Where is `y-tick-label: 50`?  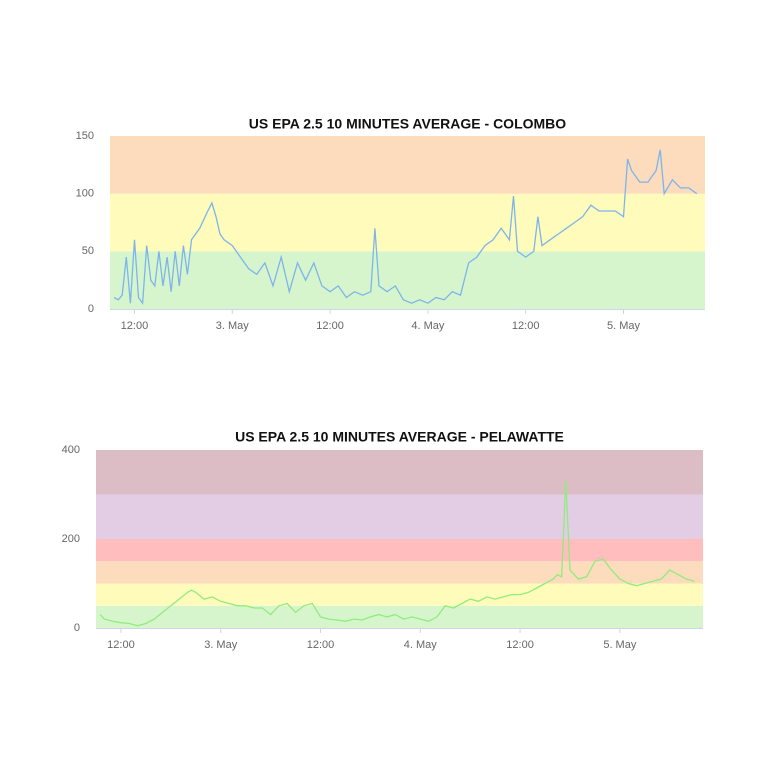
y-tick-label: 50 is located at coordinates (88, 251).